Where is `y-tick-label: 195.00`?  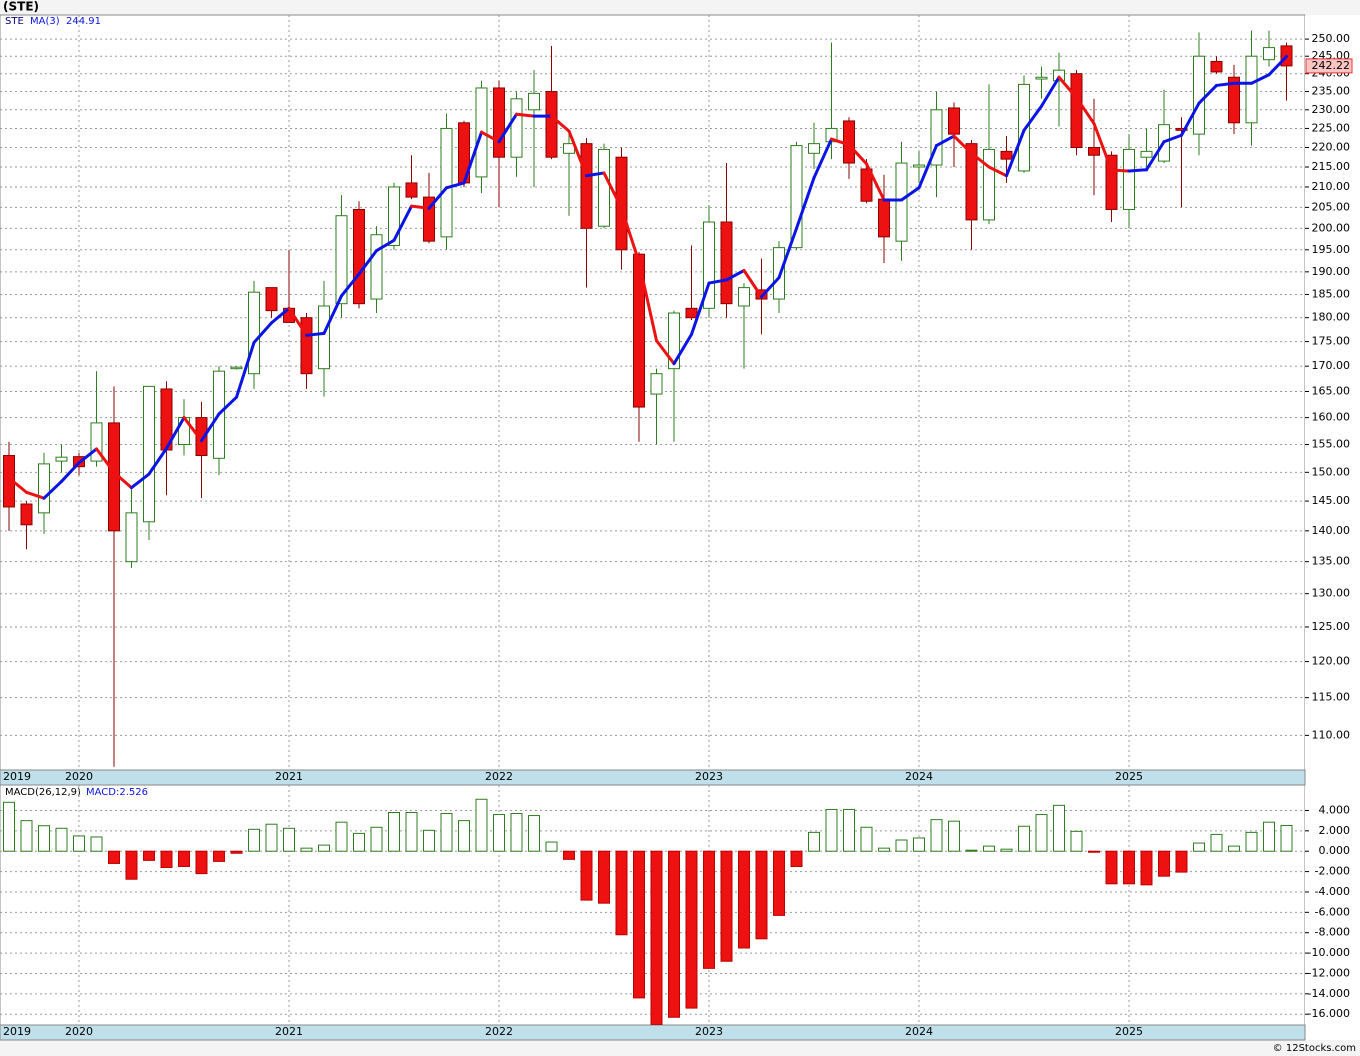 y-tick-label: 195.00 is located at coordinates (1331, 249).